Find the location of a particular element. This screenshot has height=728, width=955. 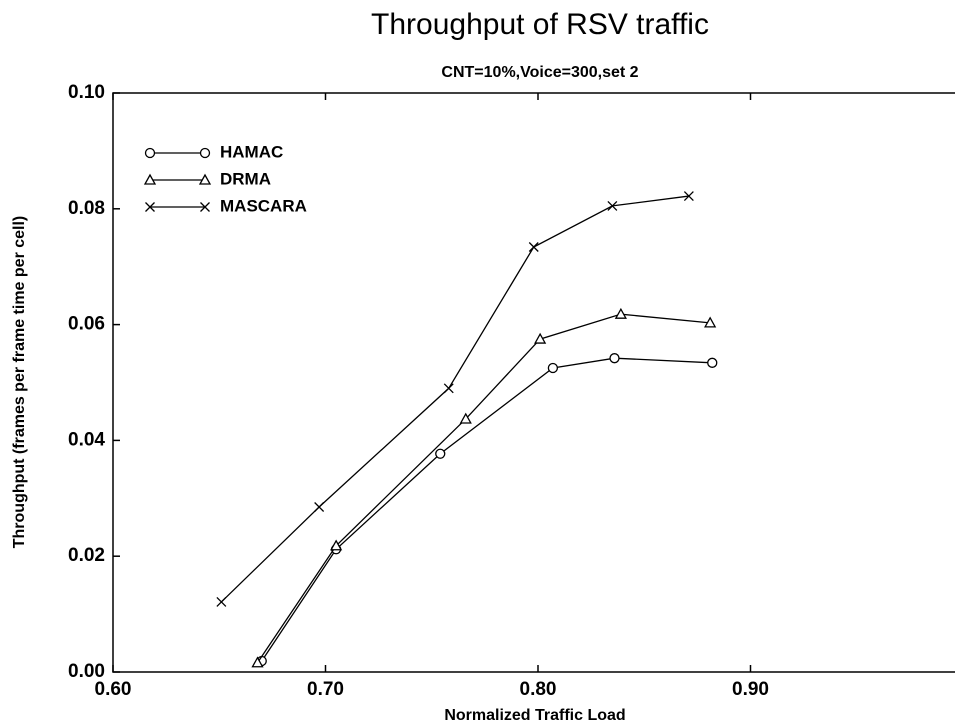

y-tick-label: 0.08 is located at coordinates (86, 208).